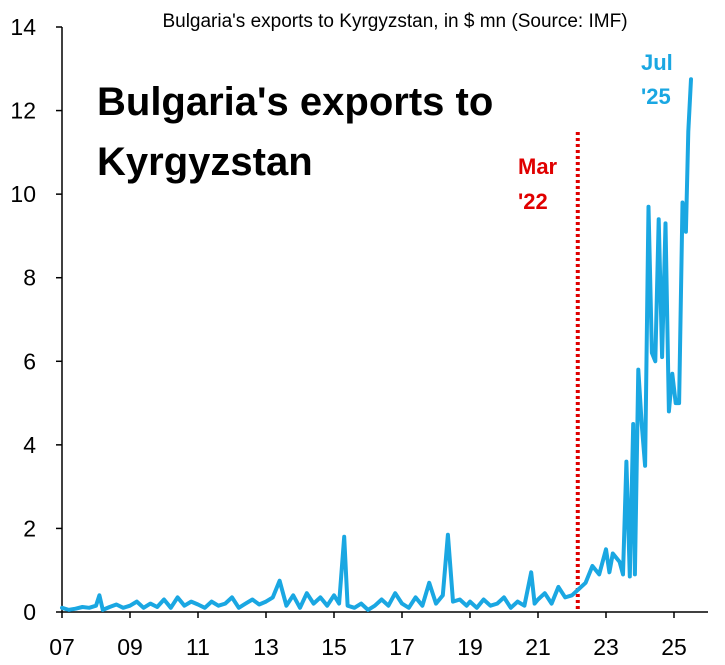  I want to click on y-tick-label: 2, so click(29, 528).